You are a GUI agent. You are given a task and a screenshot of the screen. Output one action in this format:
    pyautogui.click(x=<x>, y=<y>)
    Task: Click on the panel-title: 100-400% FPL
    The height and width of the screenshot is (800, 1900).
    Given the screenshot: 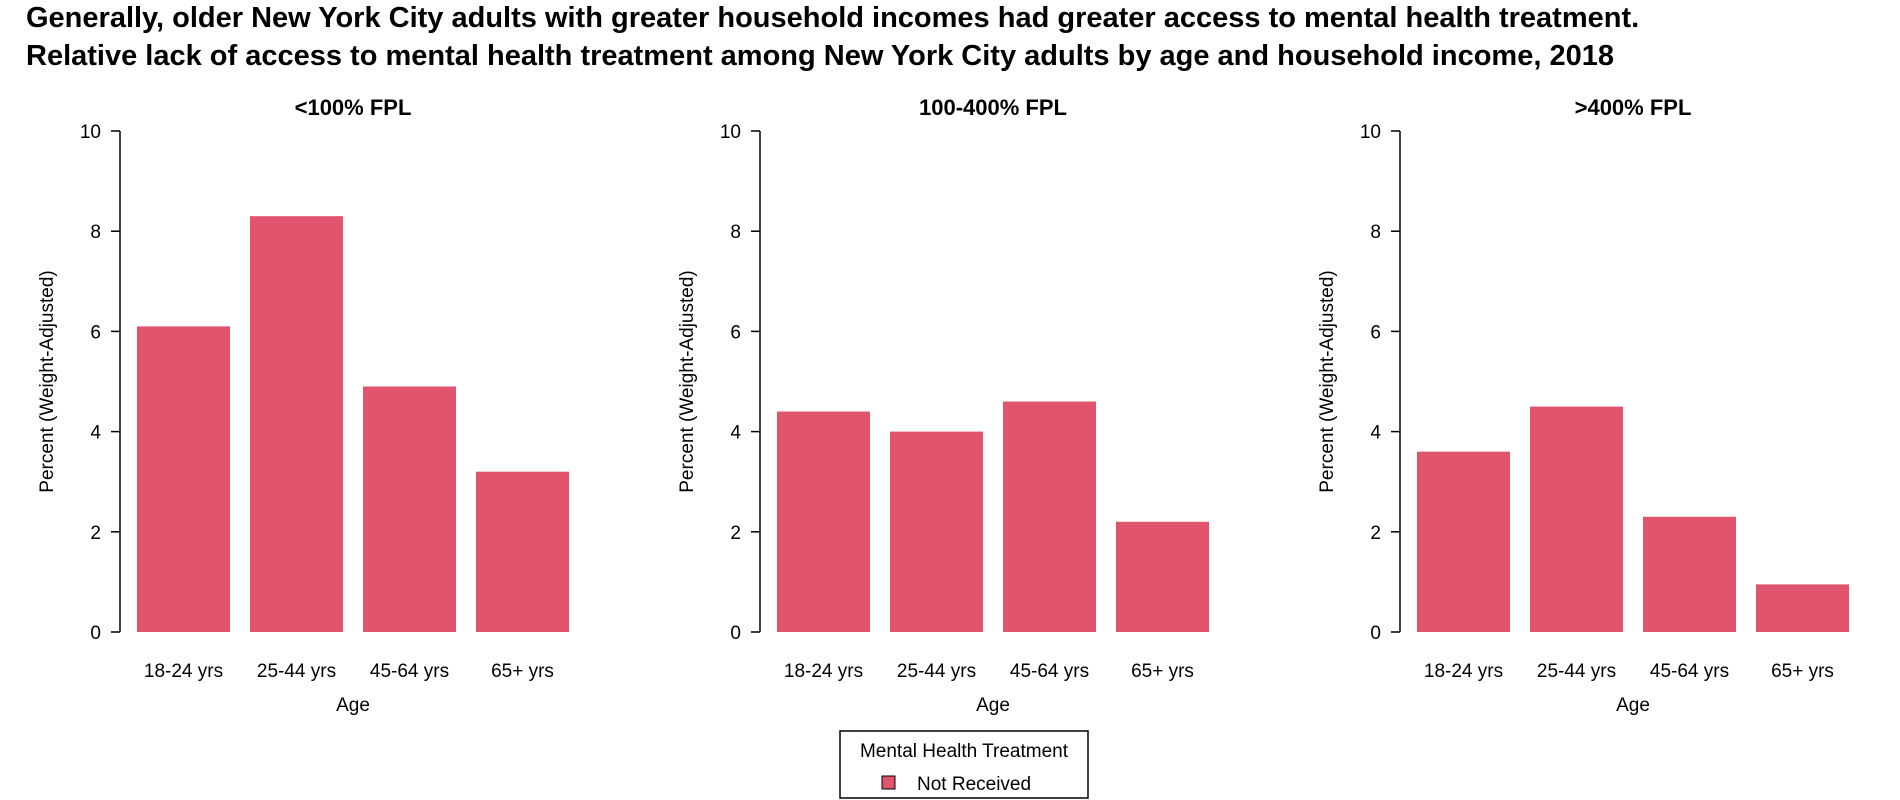 What is the action you would take?
    pyautogui.click(x=993, y=107)
    